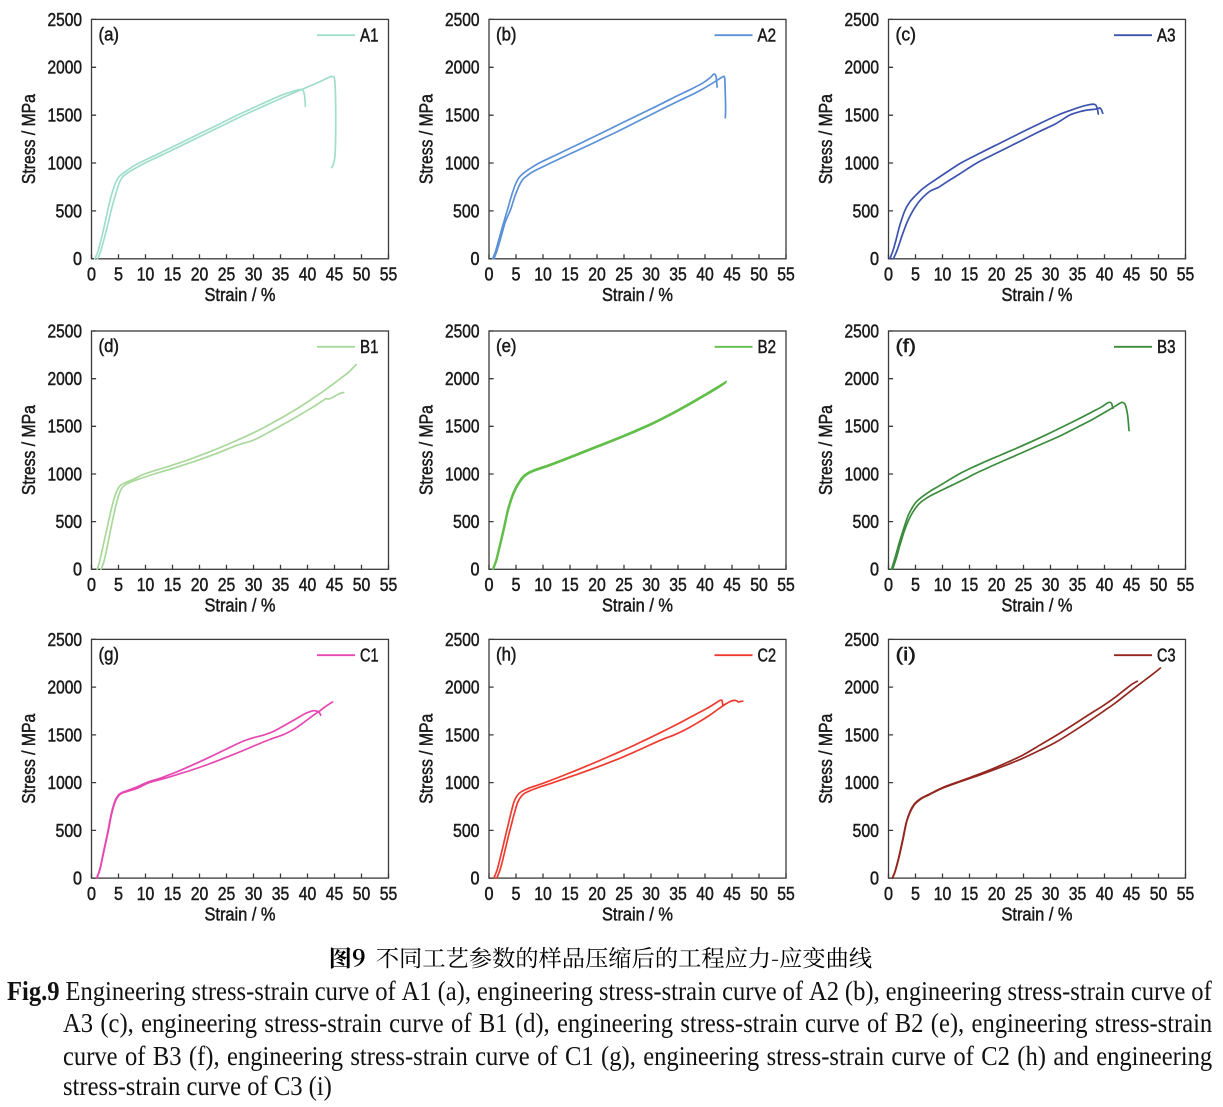 The height and width of the screenshot is (1107, 1223). I want to click on svg-text: C1, so click(369, 655).